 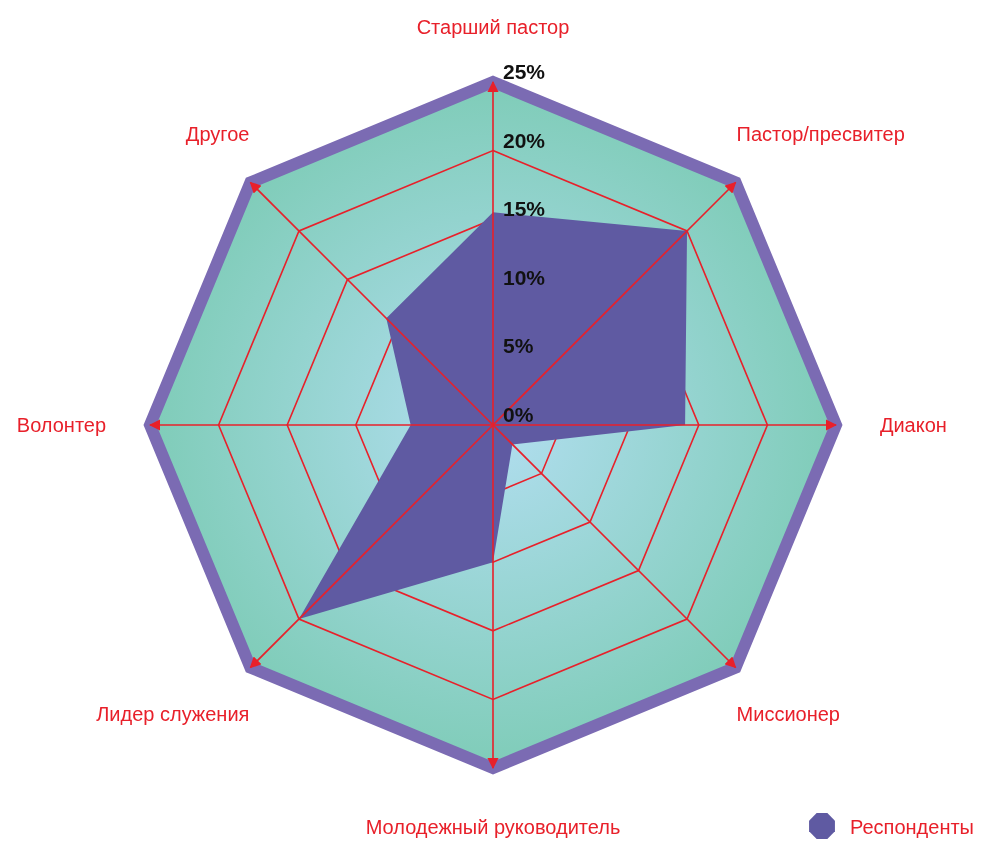 I want to click on y-tick-label: 20%, so click(x=524, y=140).